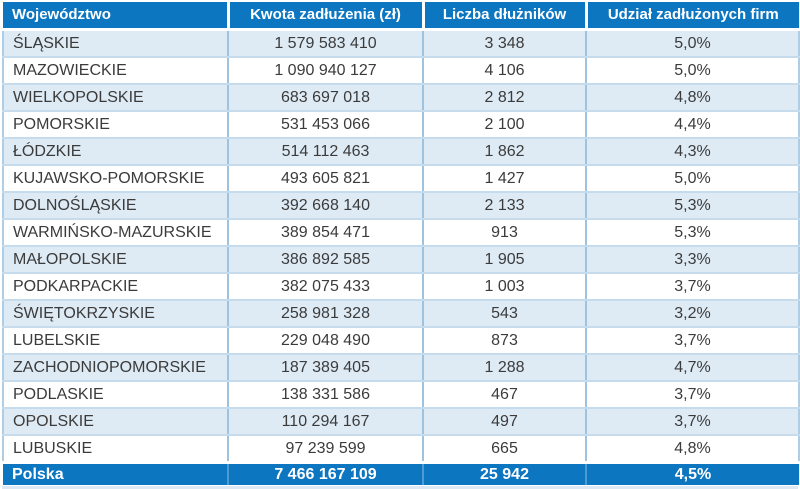 This screenshot has height=489, width=800. I want to click on table-cell: 493 605 821, so click(326, 179).